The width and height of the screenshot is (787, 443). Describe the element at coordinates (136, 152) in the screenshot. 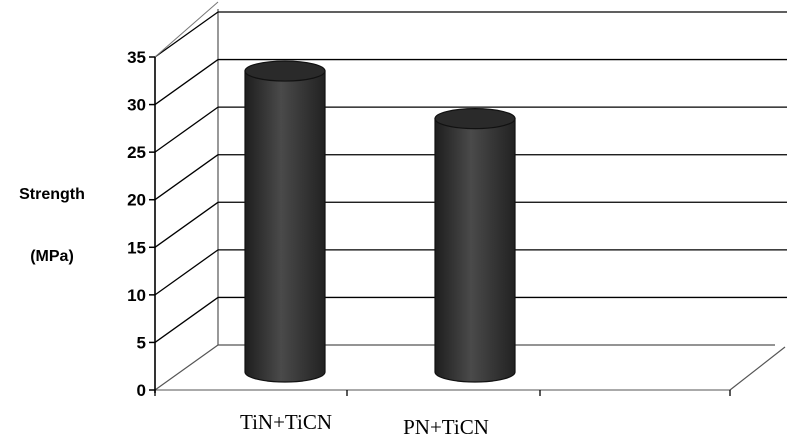

I see `y-tick-label: 25` at that location.